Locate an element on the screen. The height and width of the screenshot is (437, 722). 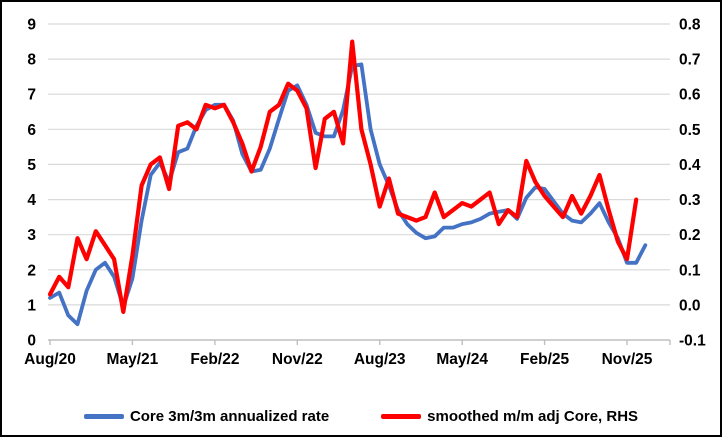
left-axis-tick-label: 4 is located at coordinates (31, 200).